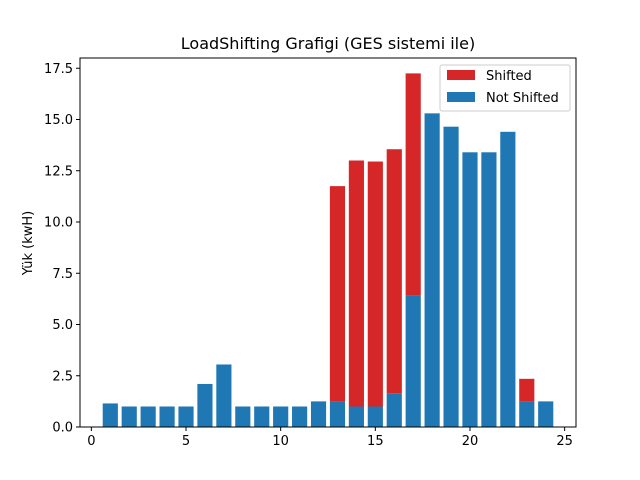  Describe the element at coordinates (470, 441) in the screenshot. I see `x-tick-label: 20` at that location.